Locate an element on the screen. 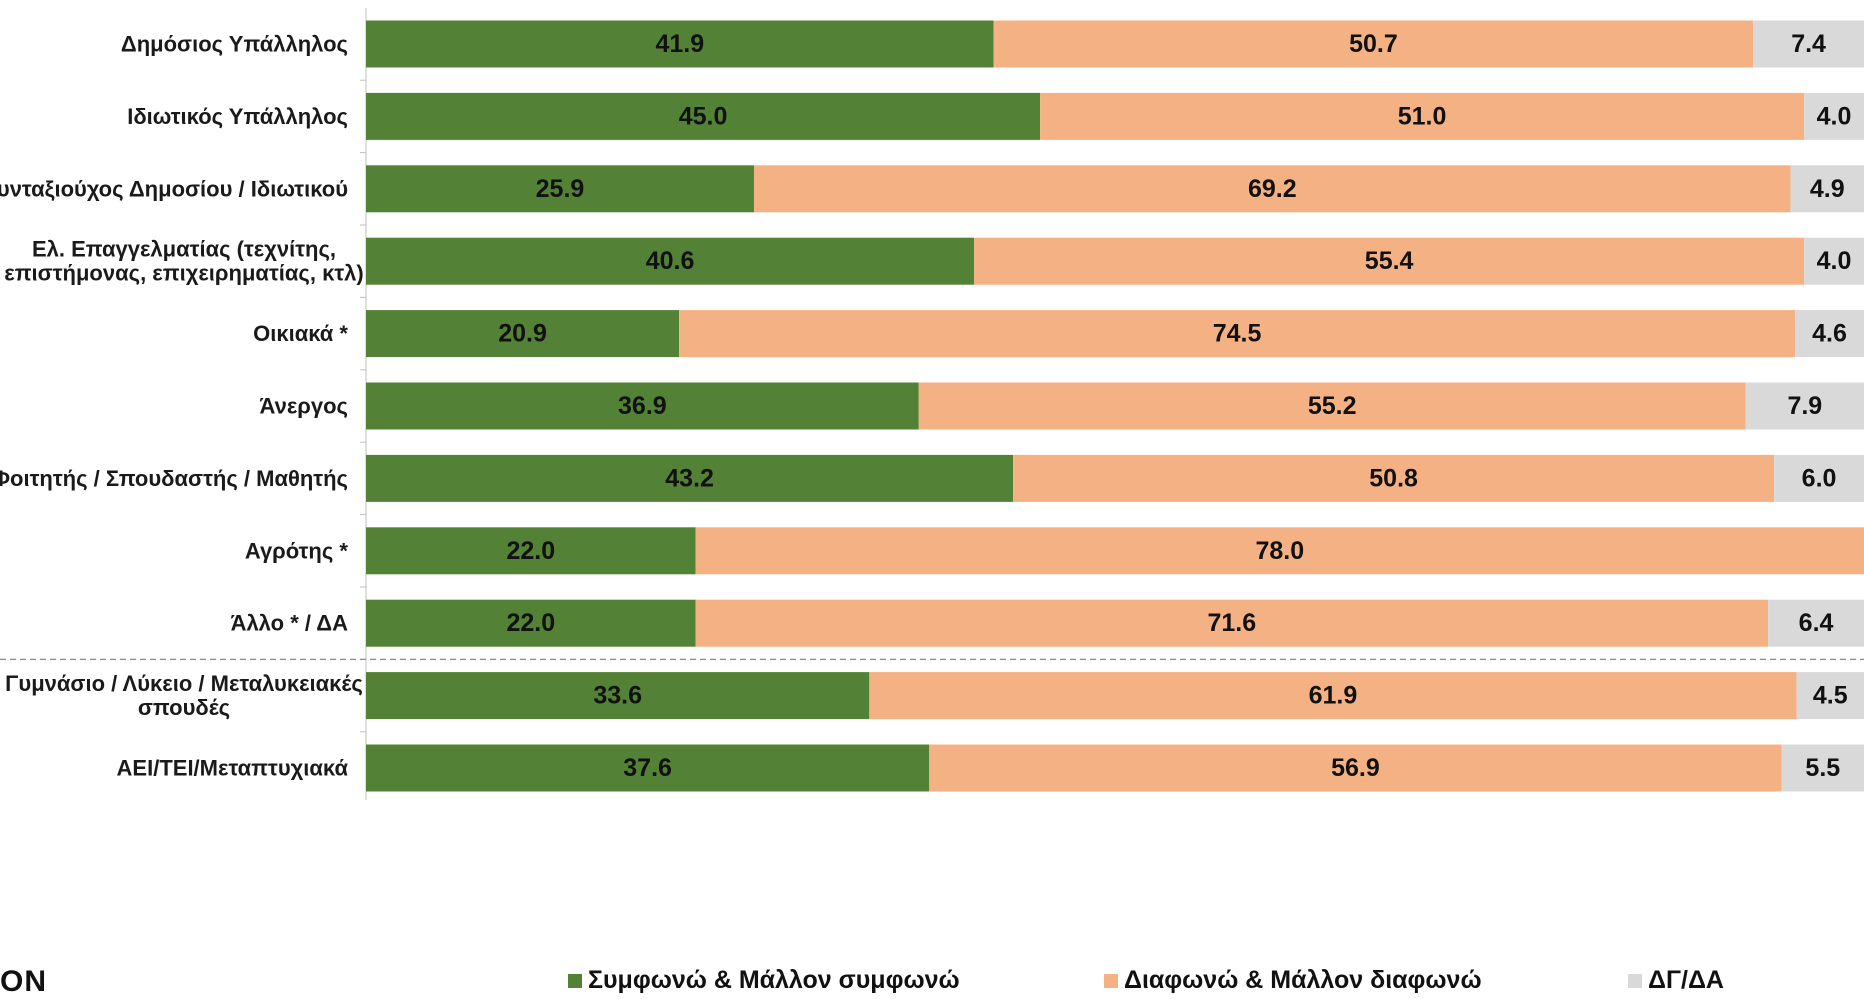 This screenshot has height=999, width=1864. bar-segment-s0-r6 is located at coordinates (690, 478).